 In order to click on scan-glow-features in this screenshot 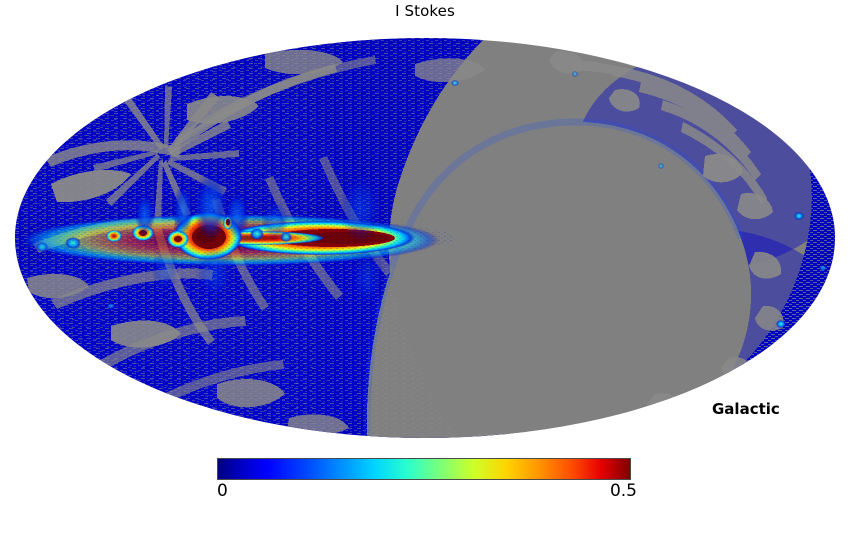, I will do `click(260, 240)`.